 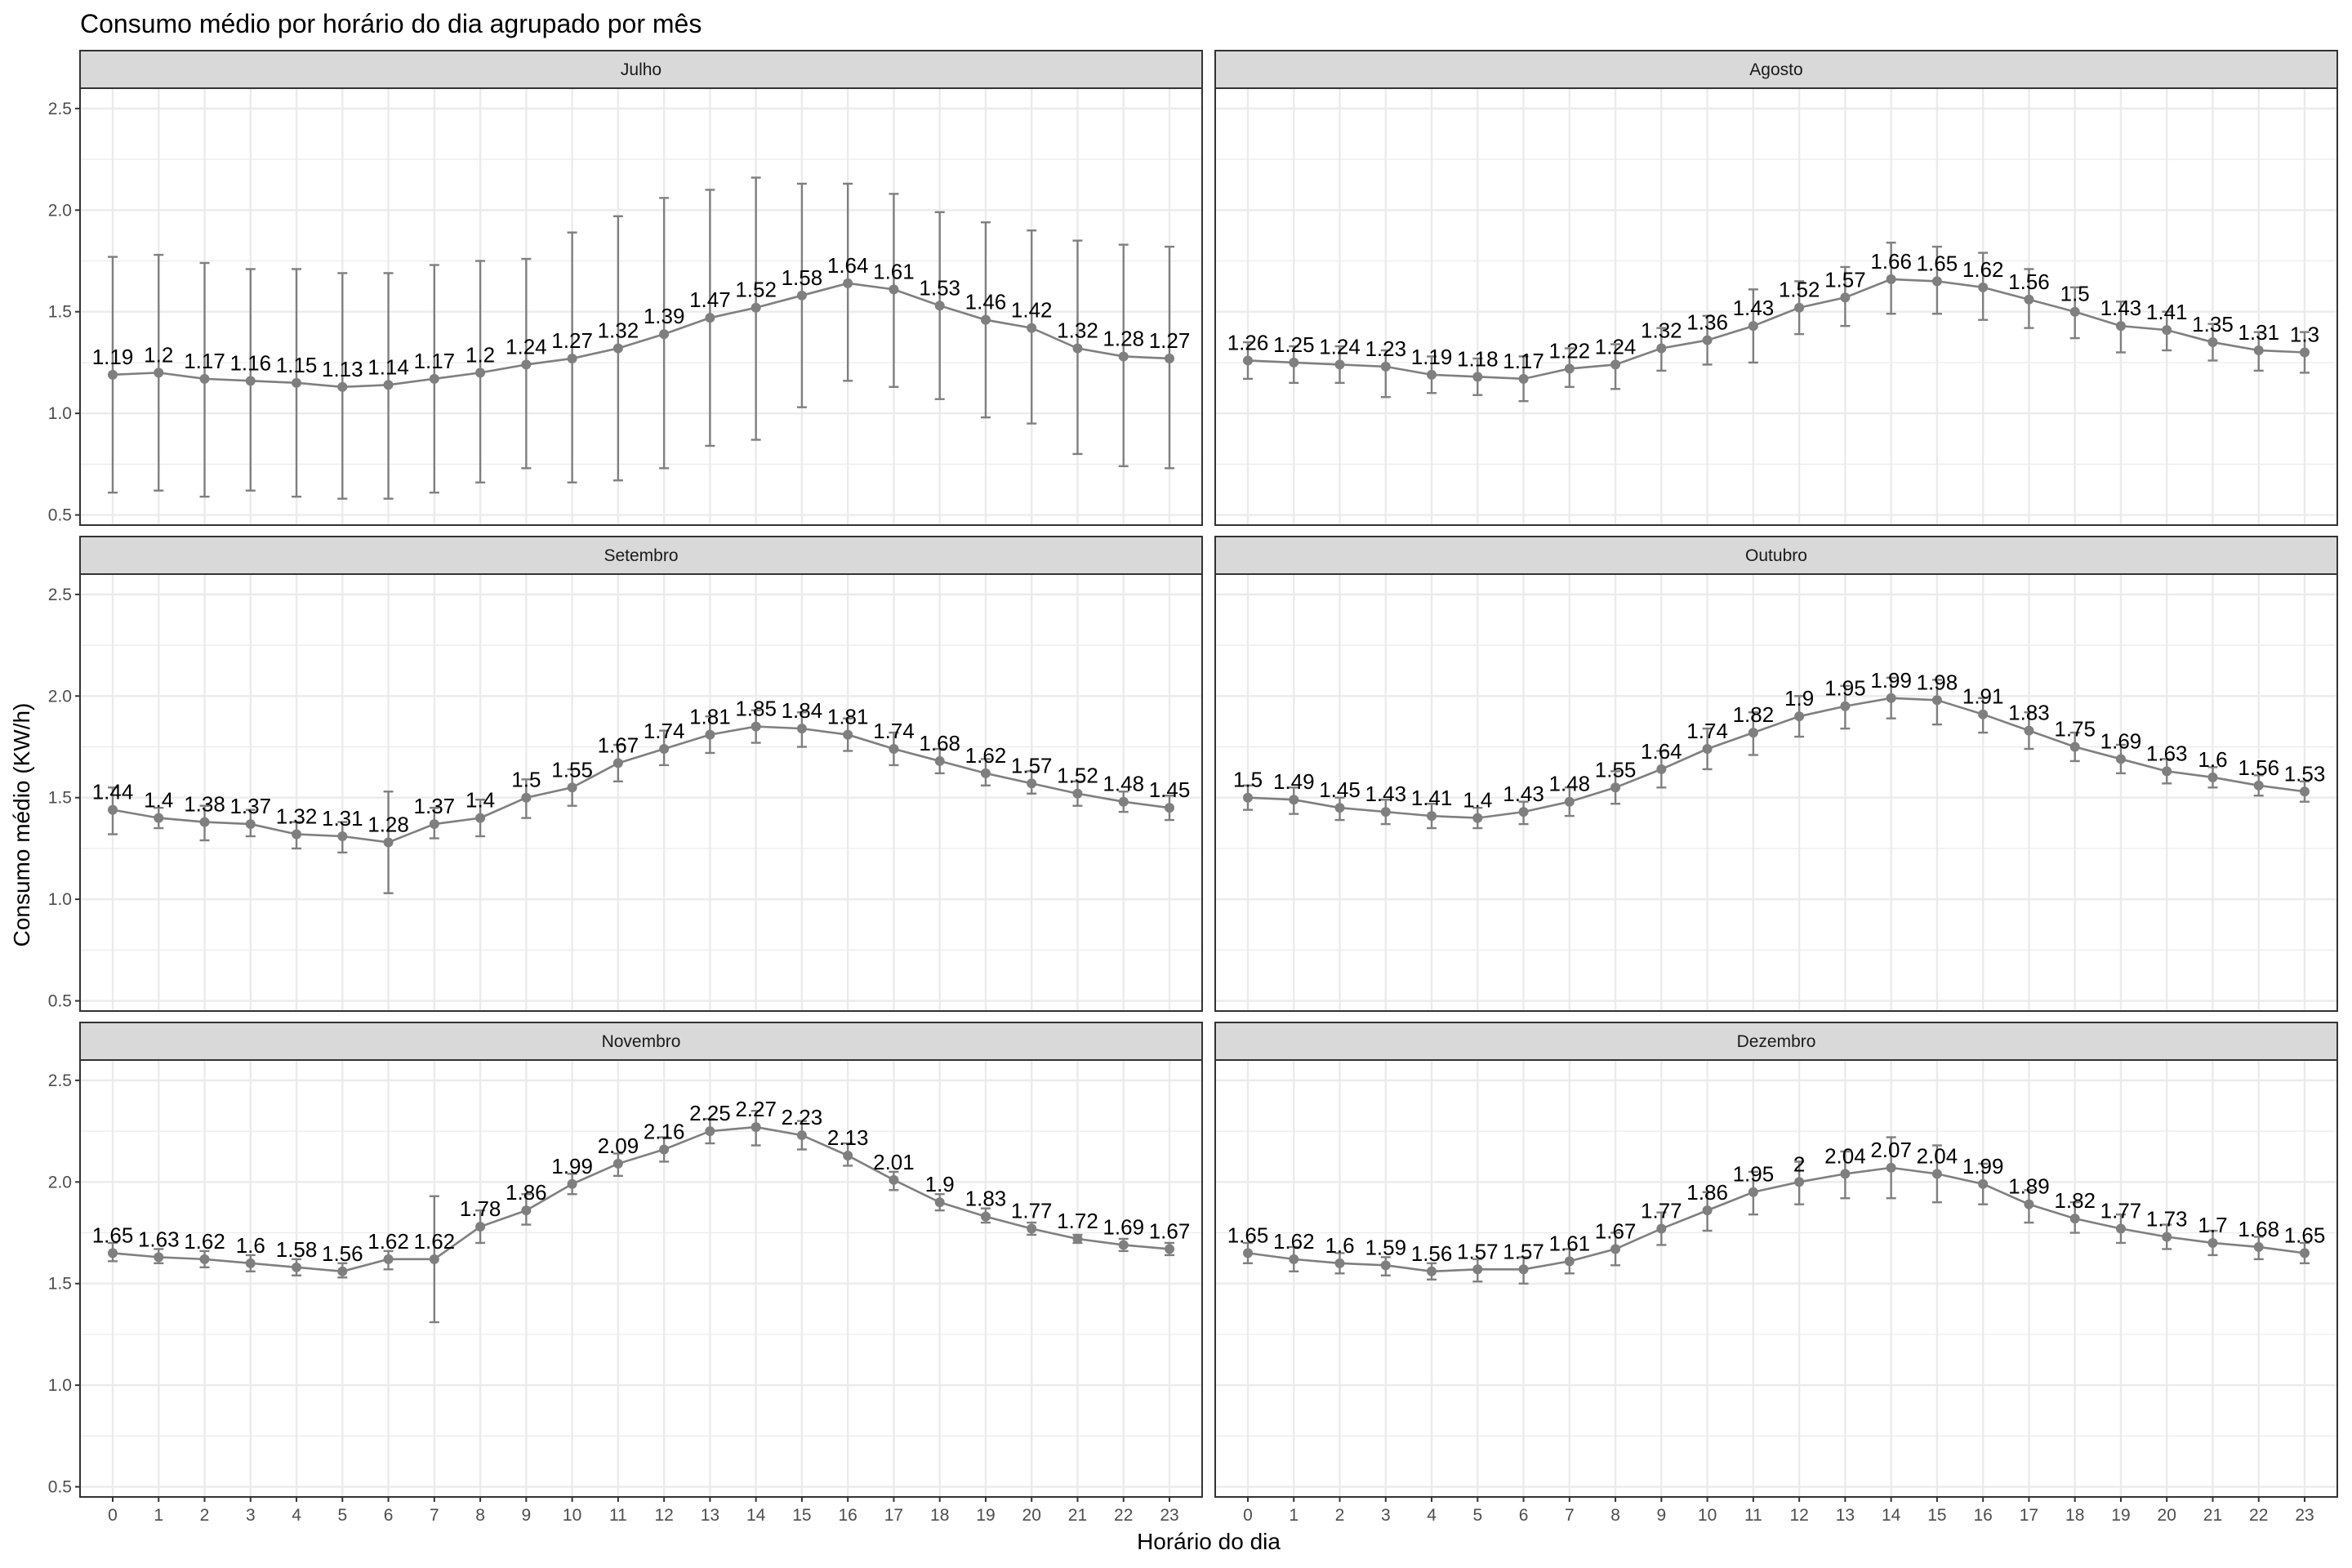 What do you see at coordinates (527, 1515) in the screenshot?
I see `x-tick-label: 9` at bounding box center [527, 1515].